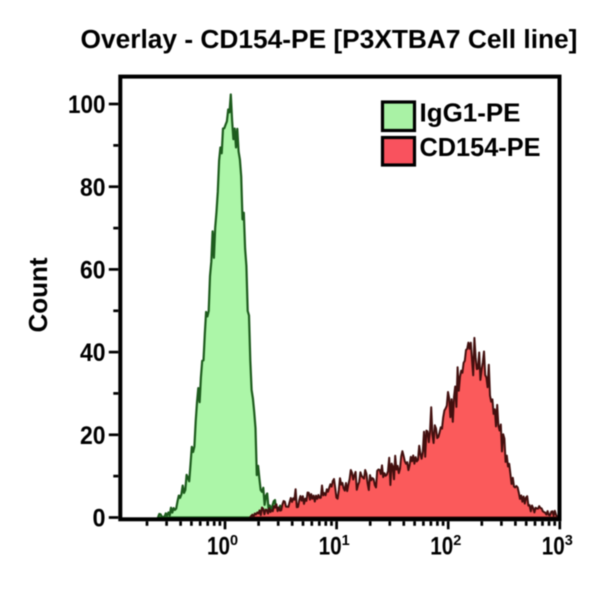 This screenshot has width=600, height=605. Describe the element at coordinates (93, 436) in the screenshot. I see `svg-text: 20` at that location.